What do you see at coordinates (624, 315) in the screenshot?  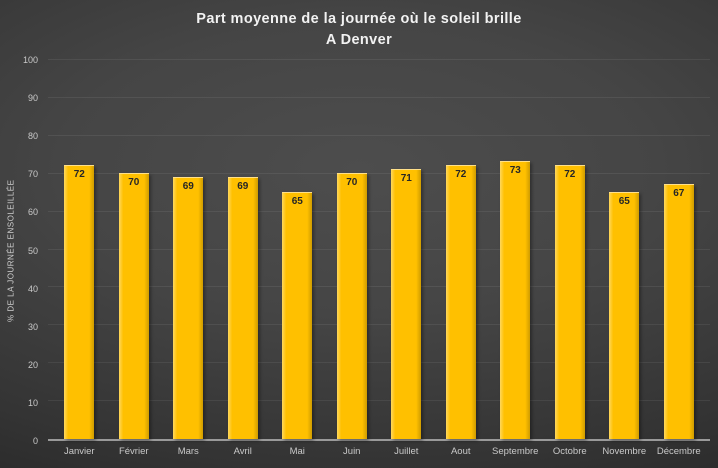 I see `bar-novembre: 65` at bounding box center [624, 315].